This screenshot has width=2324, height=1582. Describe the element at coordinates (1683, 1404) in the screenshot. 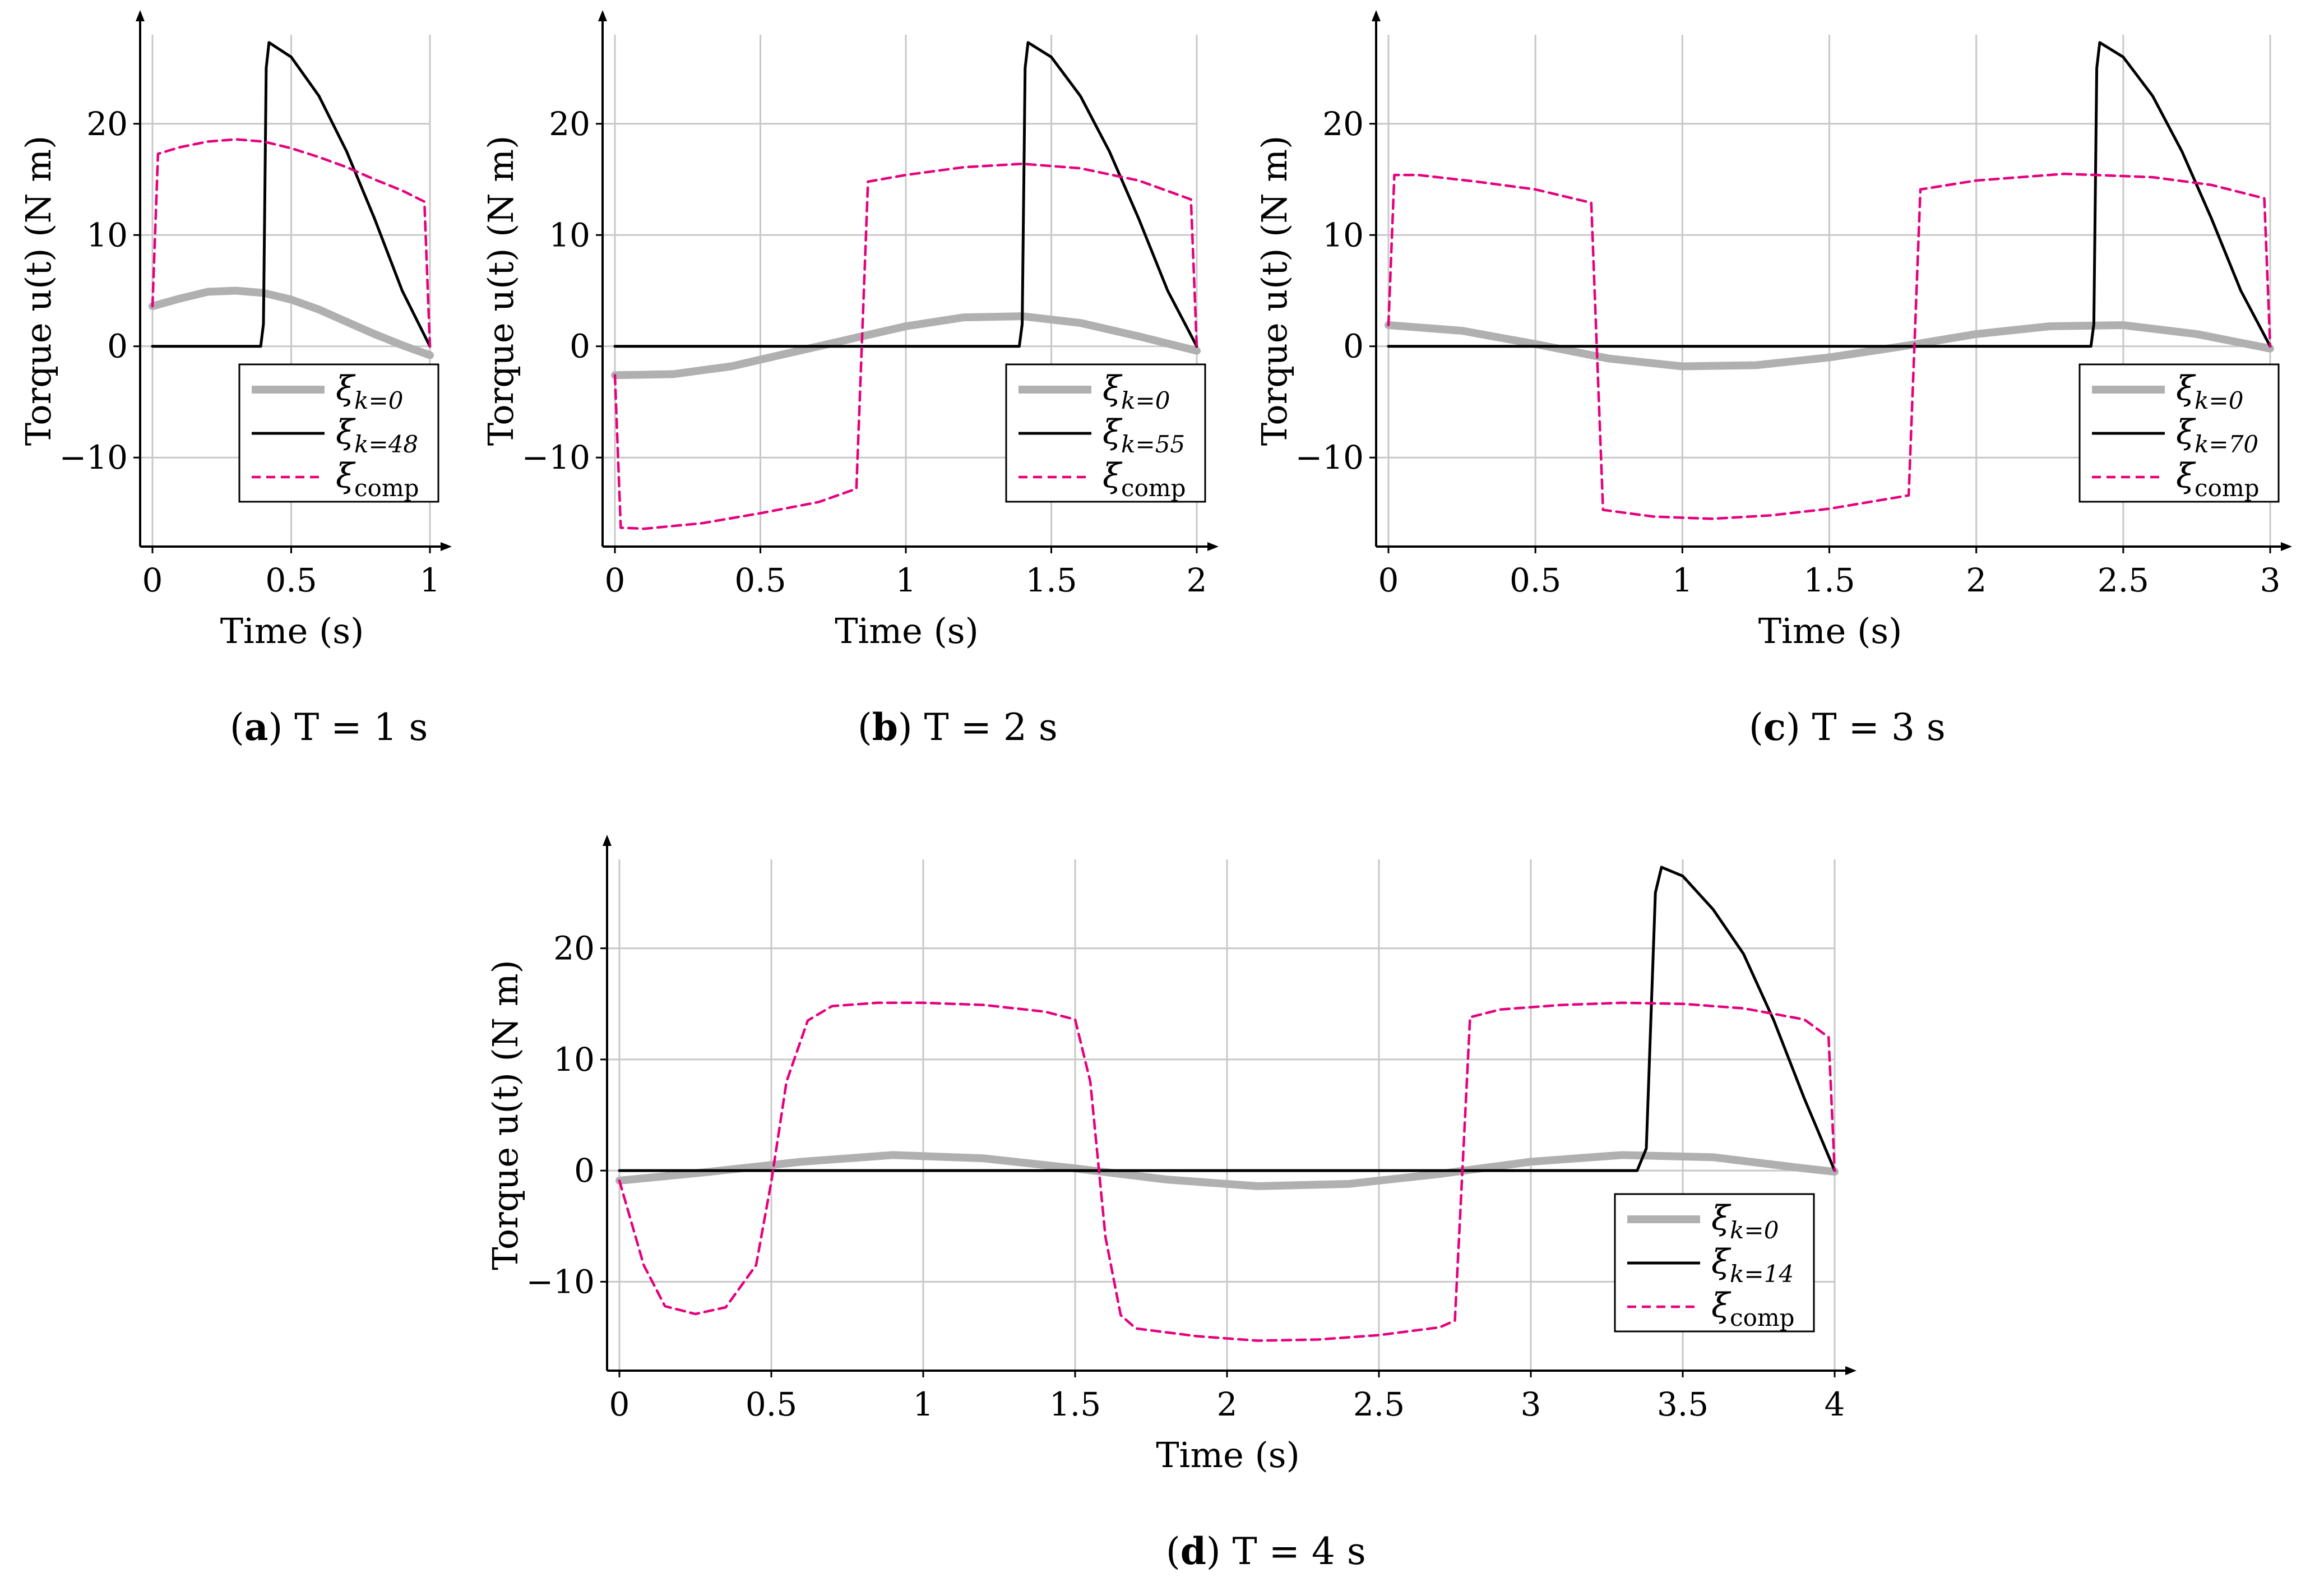

I see `x-tick-label: 3.5` at that location.